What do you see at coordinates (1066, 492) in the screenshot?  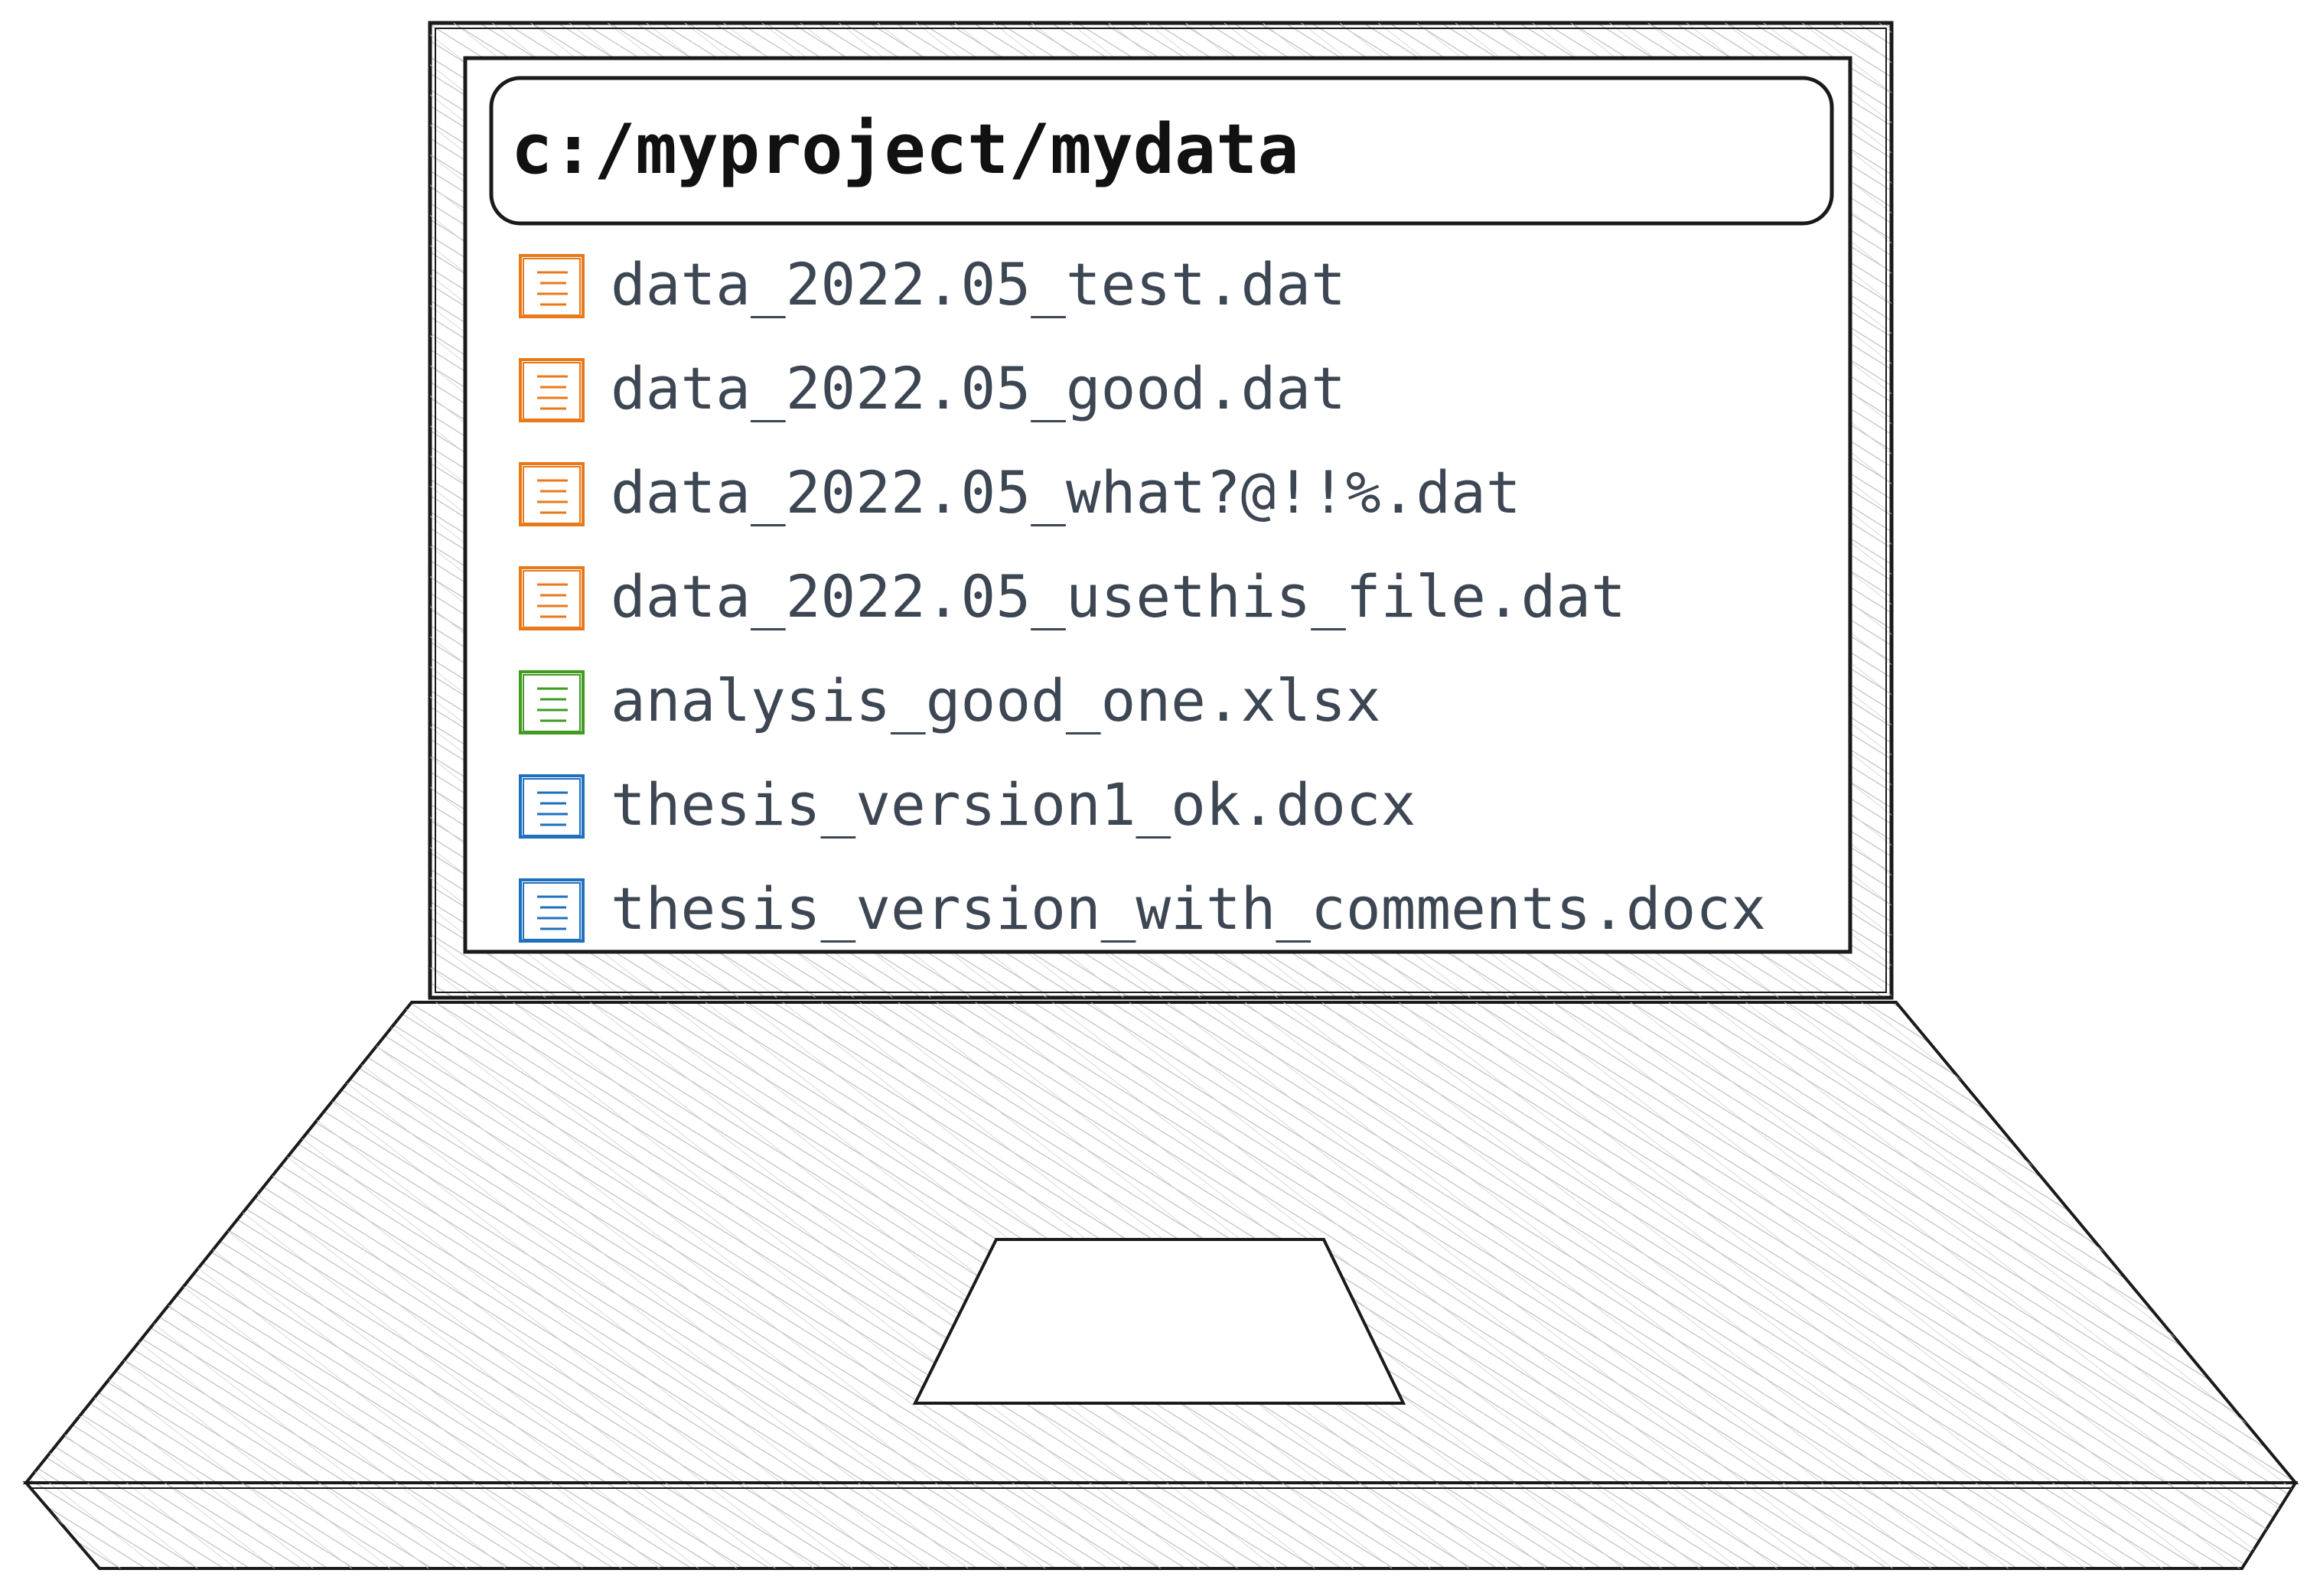 I see `file-name: data_2022.05_what?@!!%.dat` at bounding box center [1066, 492].